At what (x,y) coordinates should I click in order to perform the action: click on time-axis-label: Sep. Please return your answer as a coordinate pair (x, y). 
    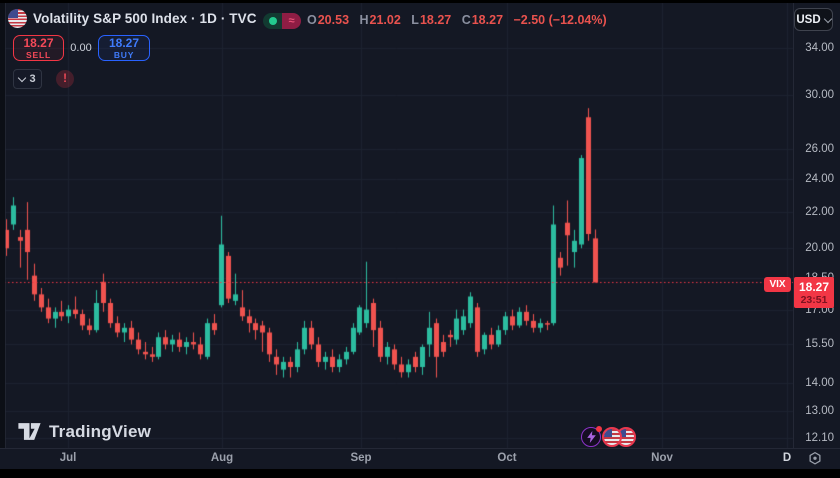
    Looking at the image, I should click on (361, 458).